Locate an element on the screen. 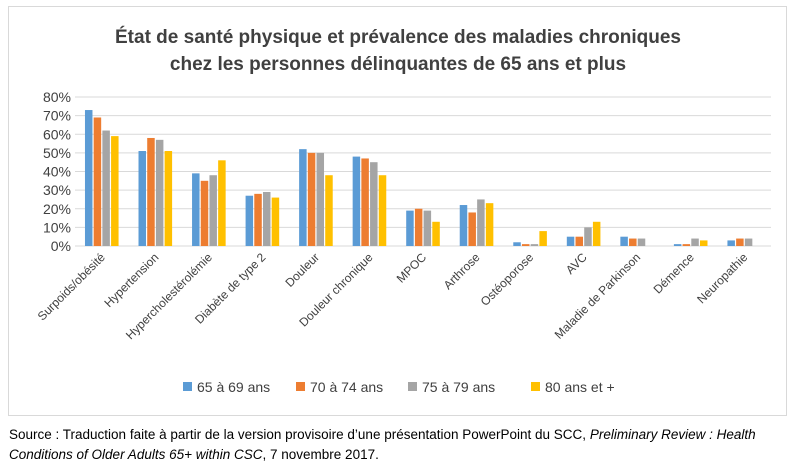 The width and height of the screenshot is (795, 469). y-tick-label: 20% is located at coordinates (57, 209).